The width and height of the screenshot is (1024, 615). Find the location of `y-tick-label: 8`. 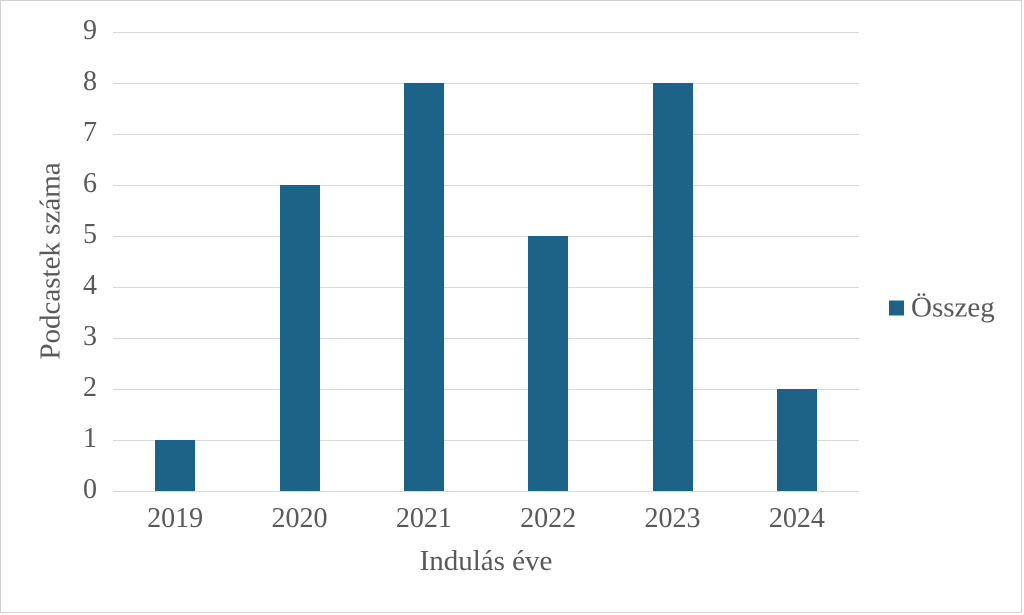

y-tick-label: 8 is located at coordinates (90, 81).